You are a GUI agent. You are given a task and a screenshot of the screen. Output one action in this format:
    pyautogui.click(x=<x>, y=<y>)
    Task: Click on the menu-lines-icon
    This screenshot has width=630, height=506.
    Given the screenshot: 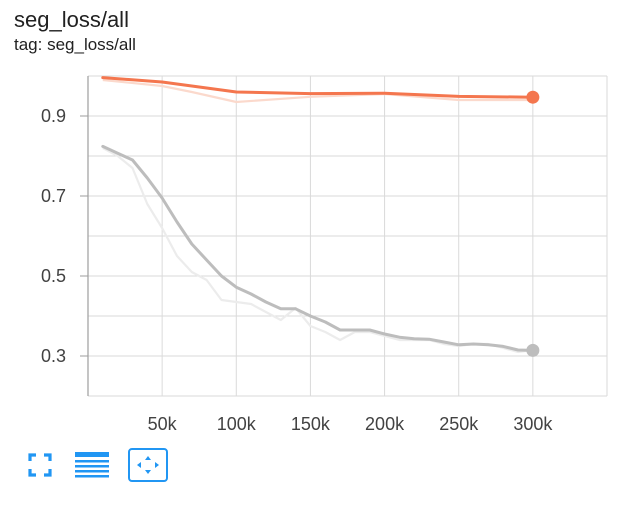 What is the action you would take?
    pyautogui.click(x=92, y=465)
    